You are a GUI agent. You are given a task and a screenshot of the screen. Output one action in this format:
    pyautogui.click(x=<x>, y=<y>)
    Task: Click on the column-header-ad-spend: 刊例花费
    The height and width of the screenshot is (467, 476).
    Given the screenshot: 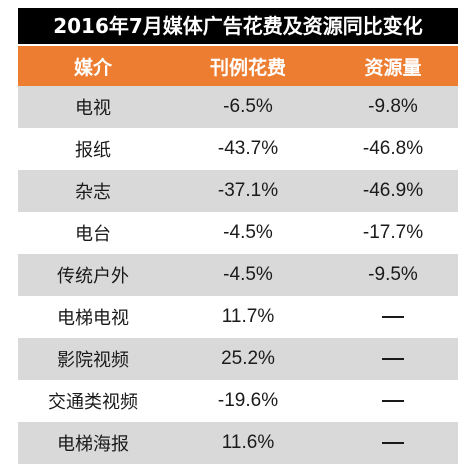 What is the action you would take?
    pyautogui.click(x=248, y=66)
    